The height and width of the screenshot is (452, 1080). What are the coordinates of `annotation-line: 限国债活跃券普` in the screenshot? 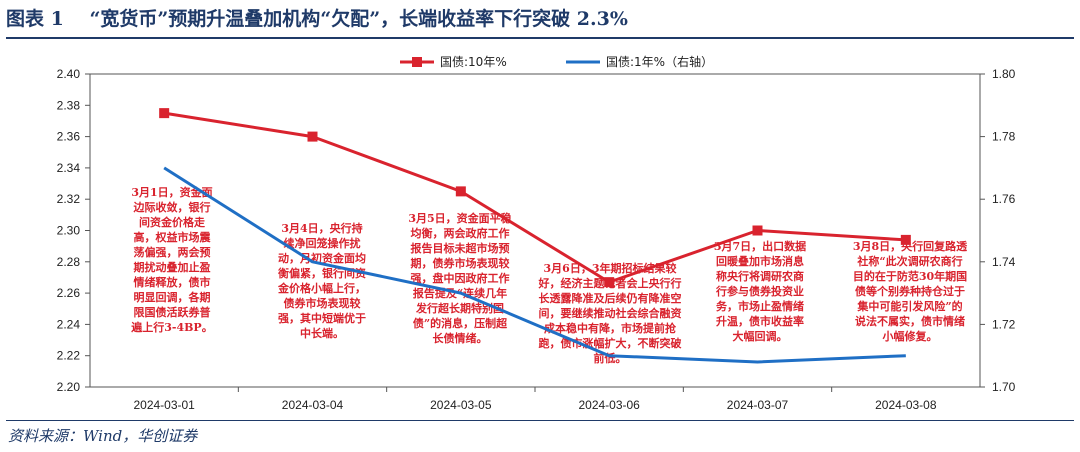 It's located at (172, 312).